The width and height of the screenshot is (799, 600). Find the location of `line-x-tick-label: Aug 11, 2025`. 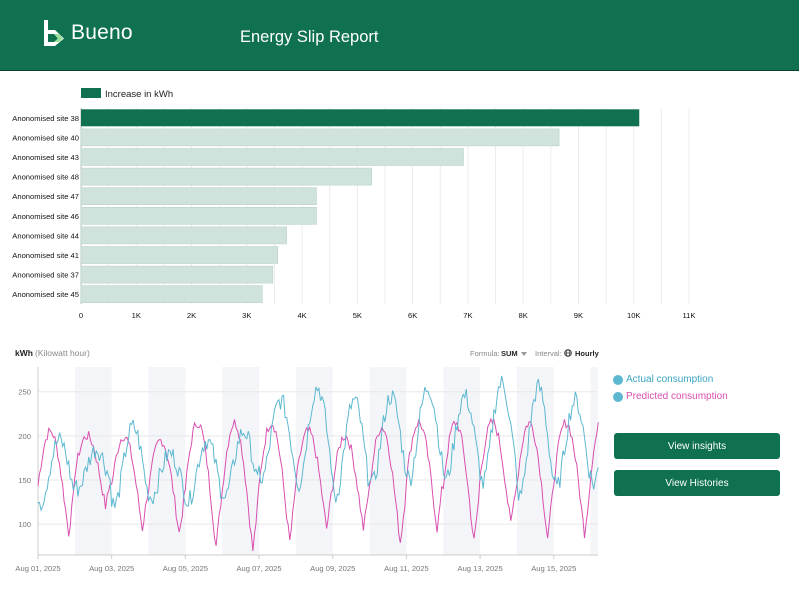

line-x-tick-label: Aug 11, 2025 is located at coordinates (406, 568).